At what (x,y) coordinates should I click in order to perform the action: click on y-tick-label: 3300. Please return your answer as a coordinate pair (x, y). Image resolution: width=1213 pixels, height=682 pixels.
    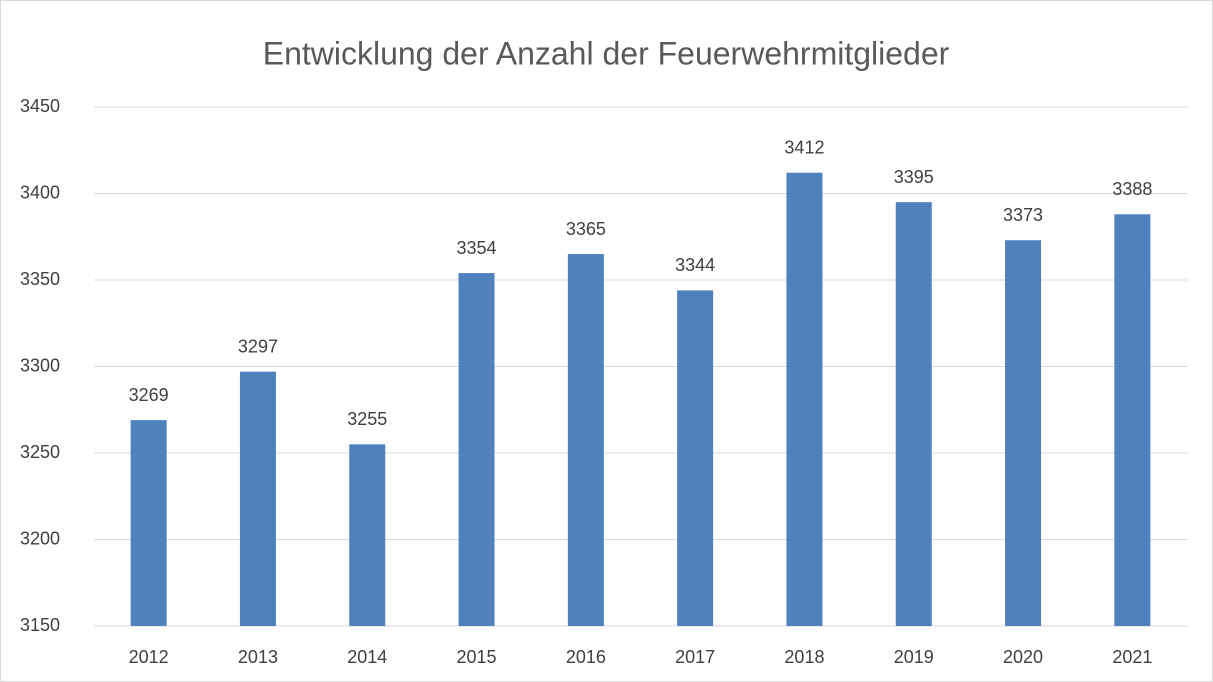
    Looking at the image, I should click on (40, 365).